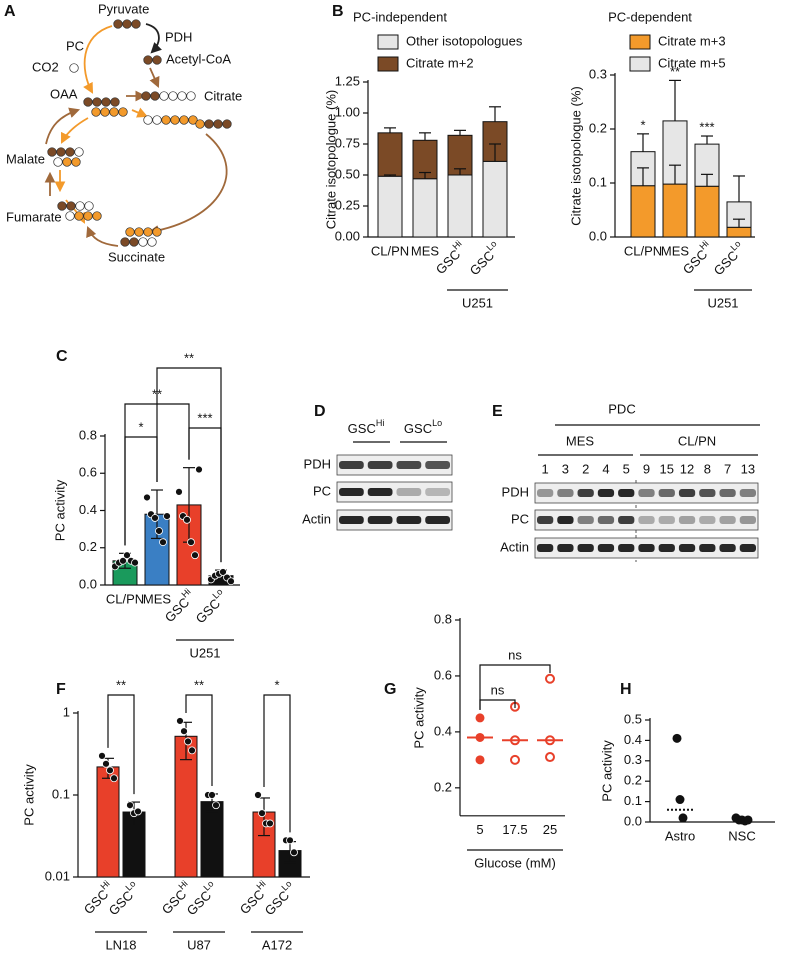 The image size is (797, 960). Describe the element at coordinates (277, 944) in the screenshot. I see `group-label: A172` at that location.